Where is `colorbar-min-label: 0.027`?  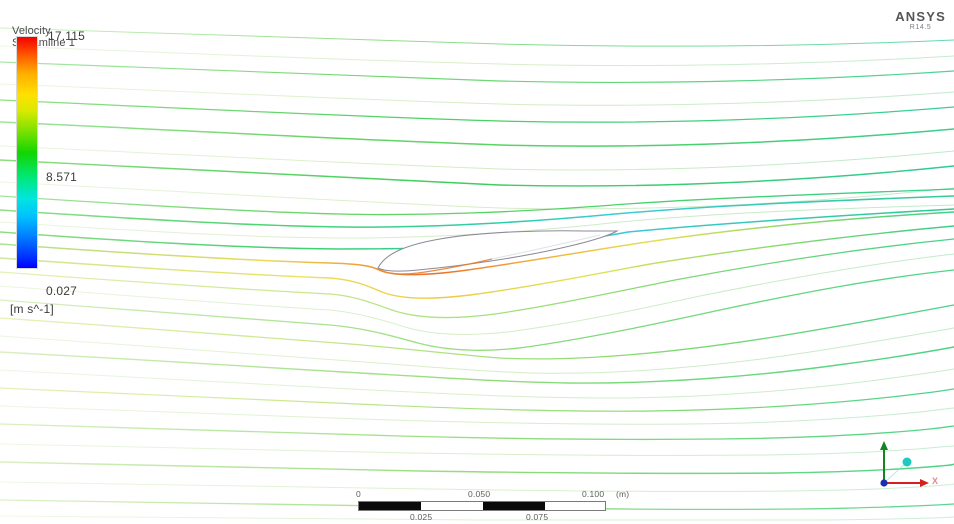 colorbar-min-label: 0.027 is located at coordinates (62, 291).